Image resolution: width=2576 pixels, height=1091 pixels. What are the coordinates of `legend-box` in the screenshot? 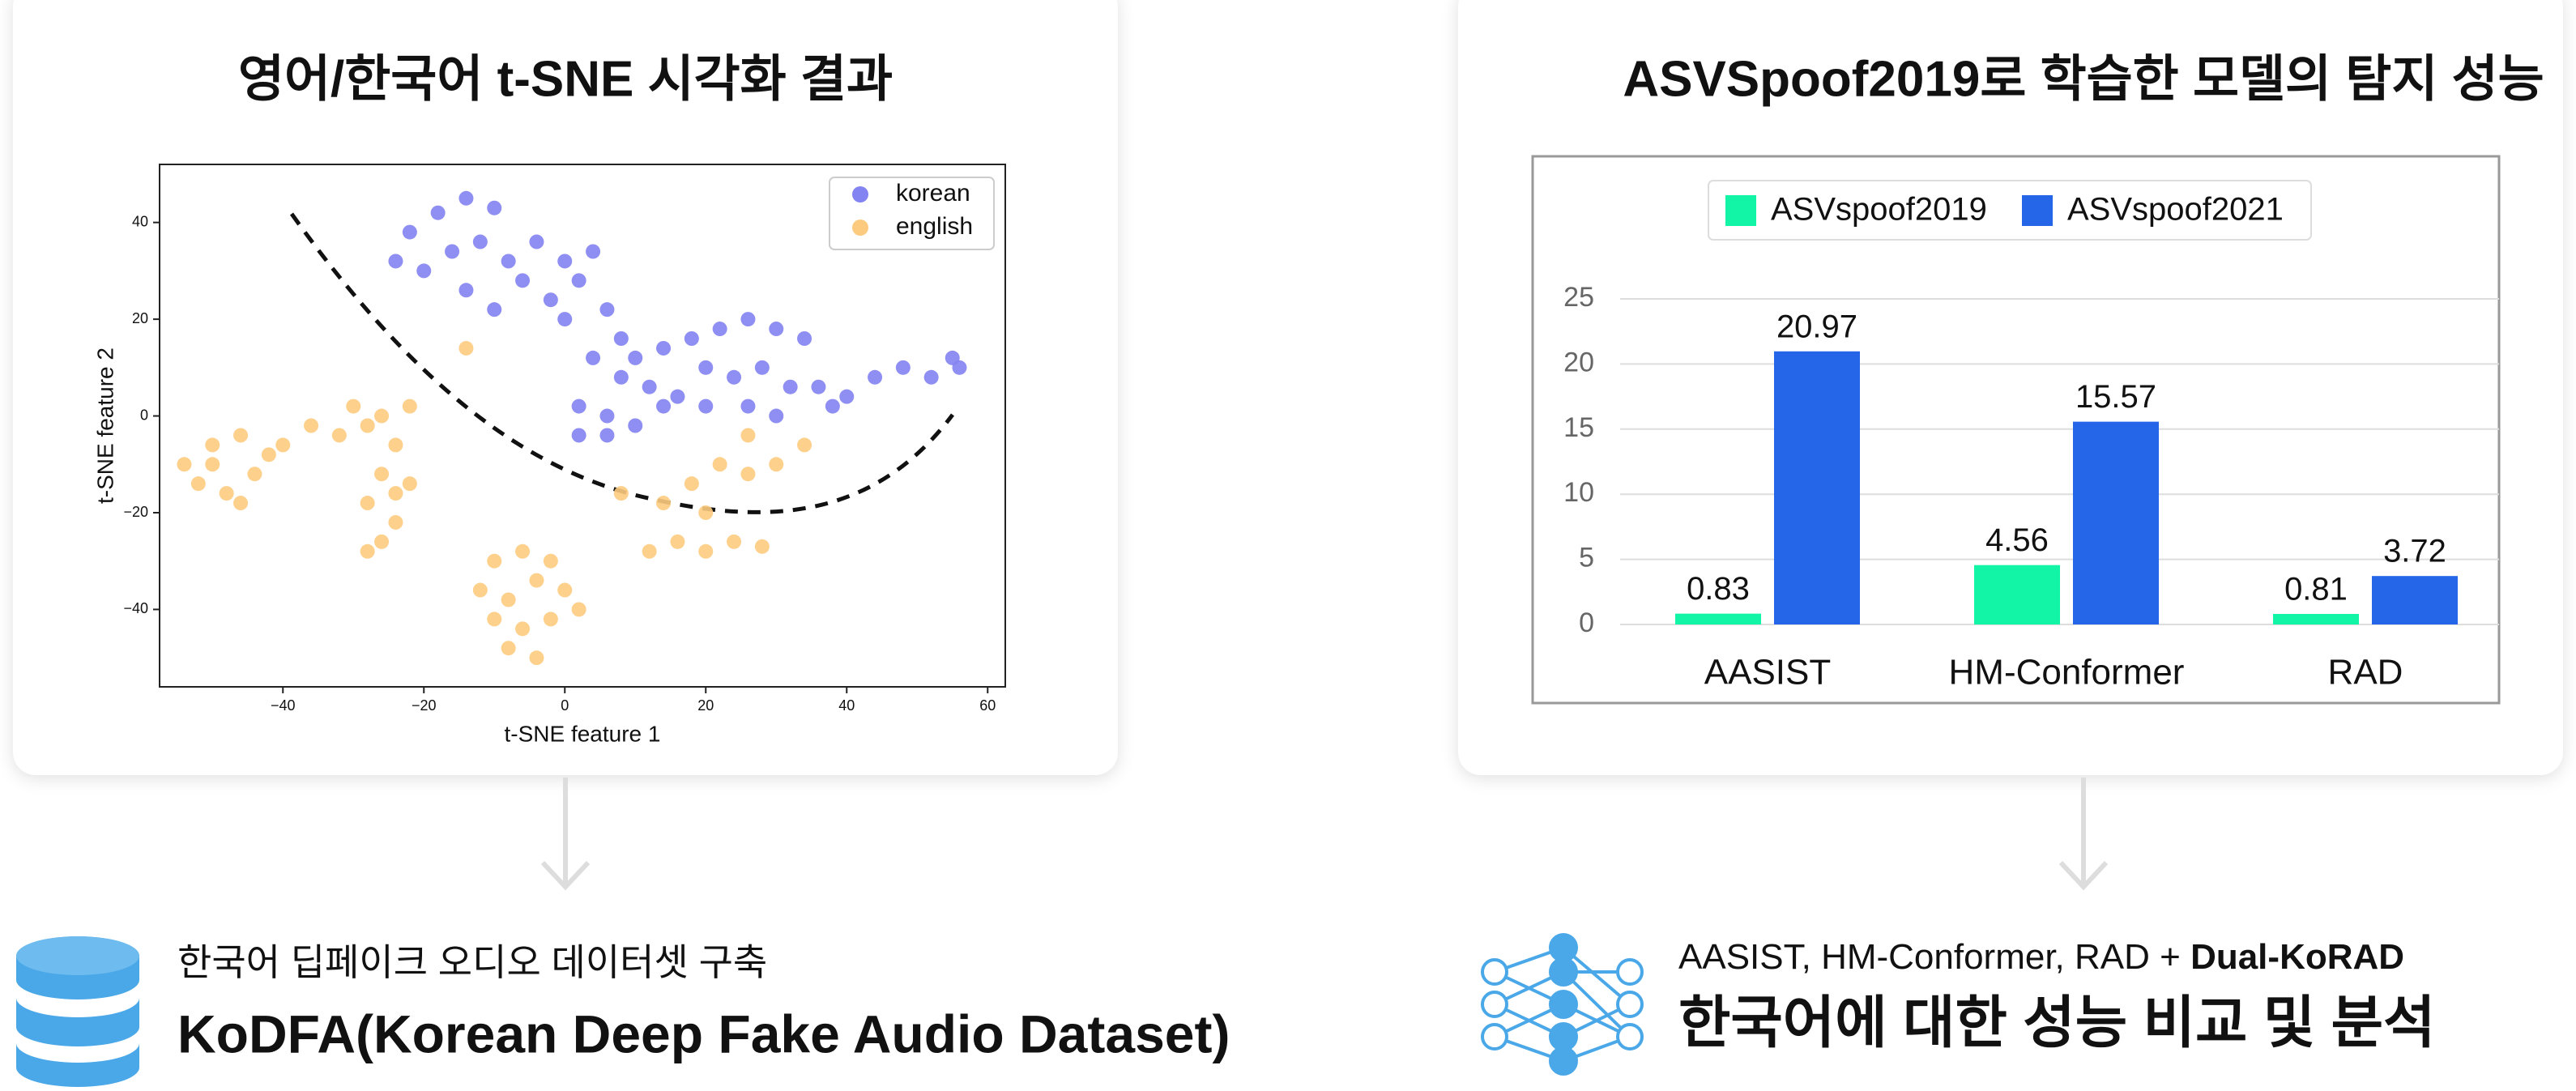 It's located at (912, 213).